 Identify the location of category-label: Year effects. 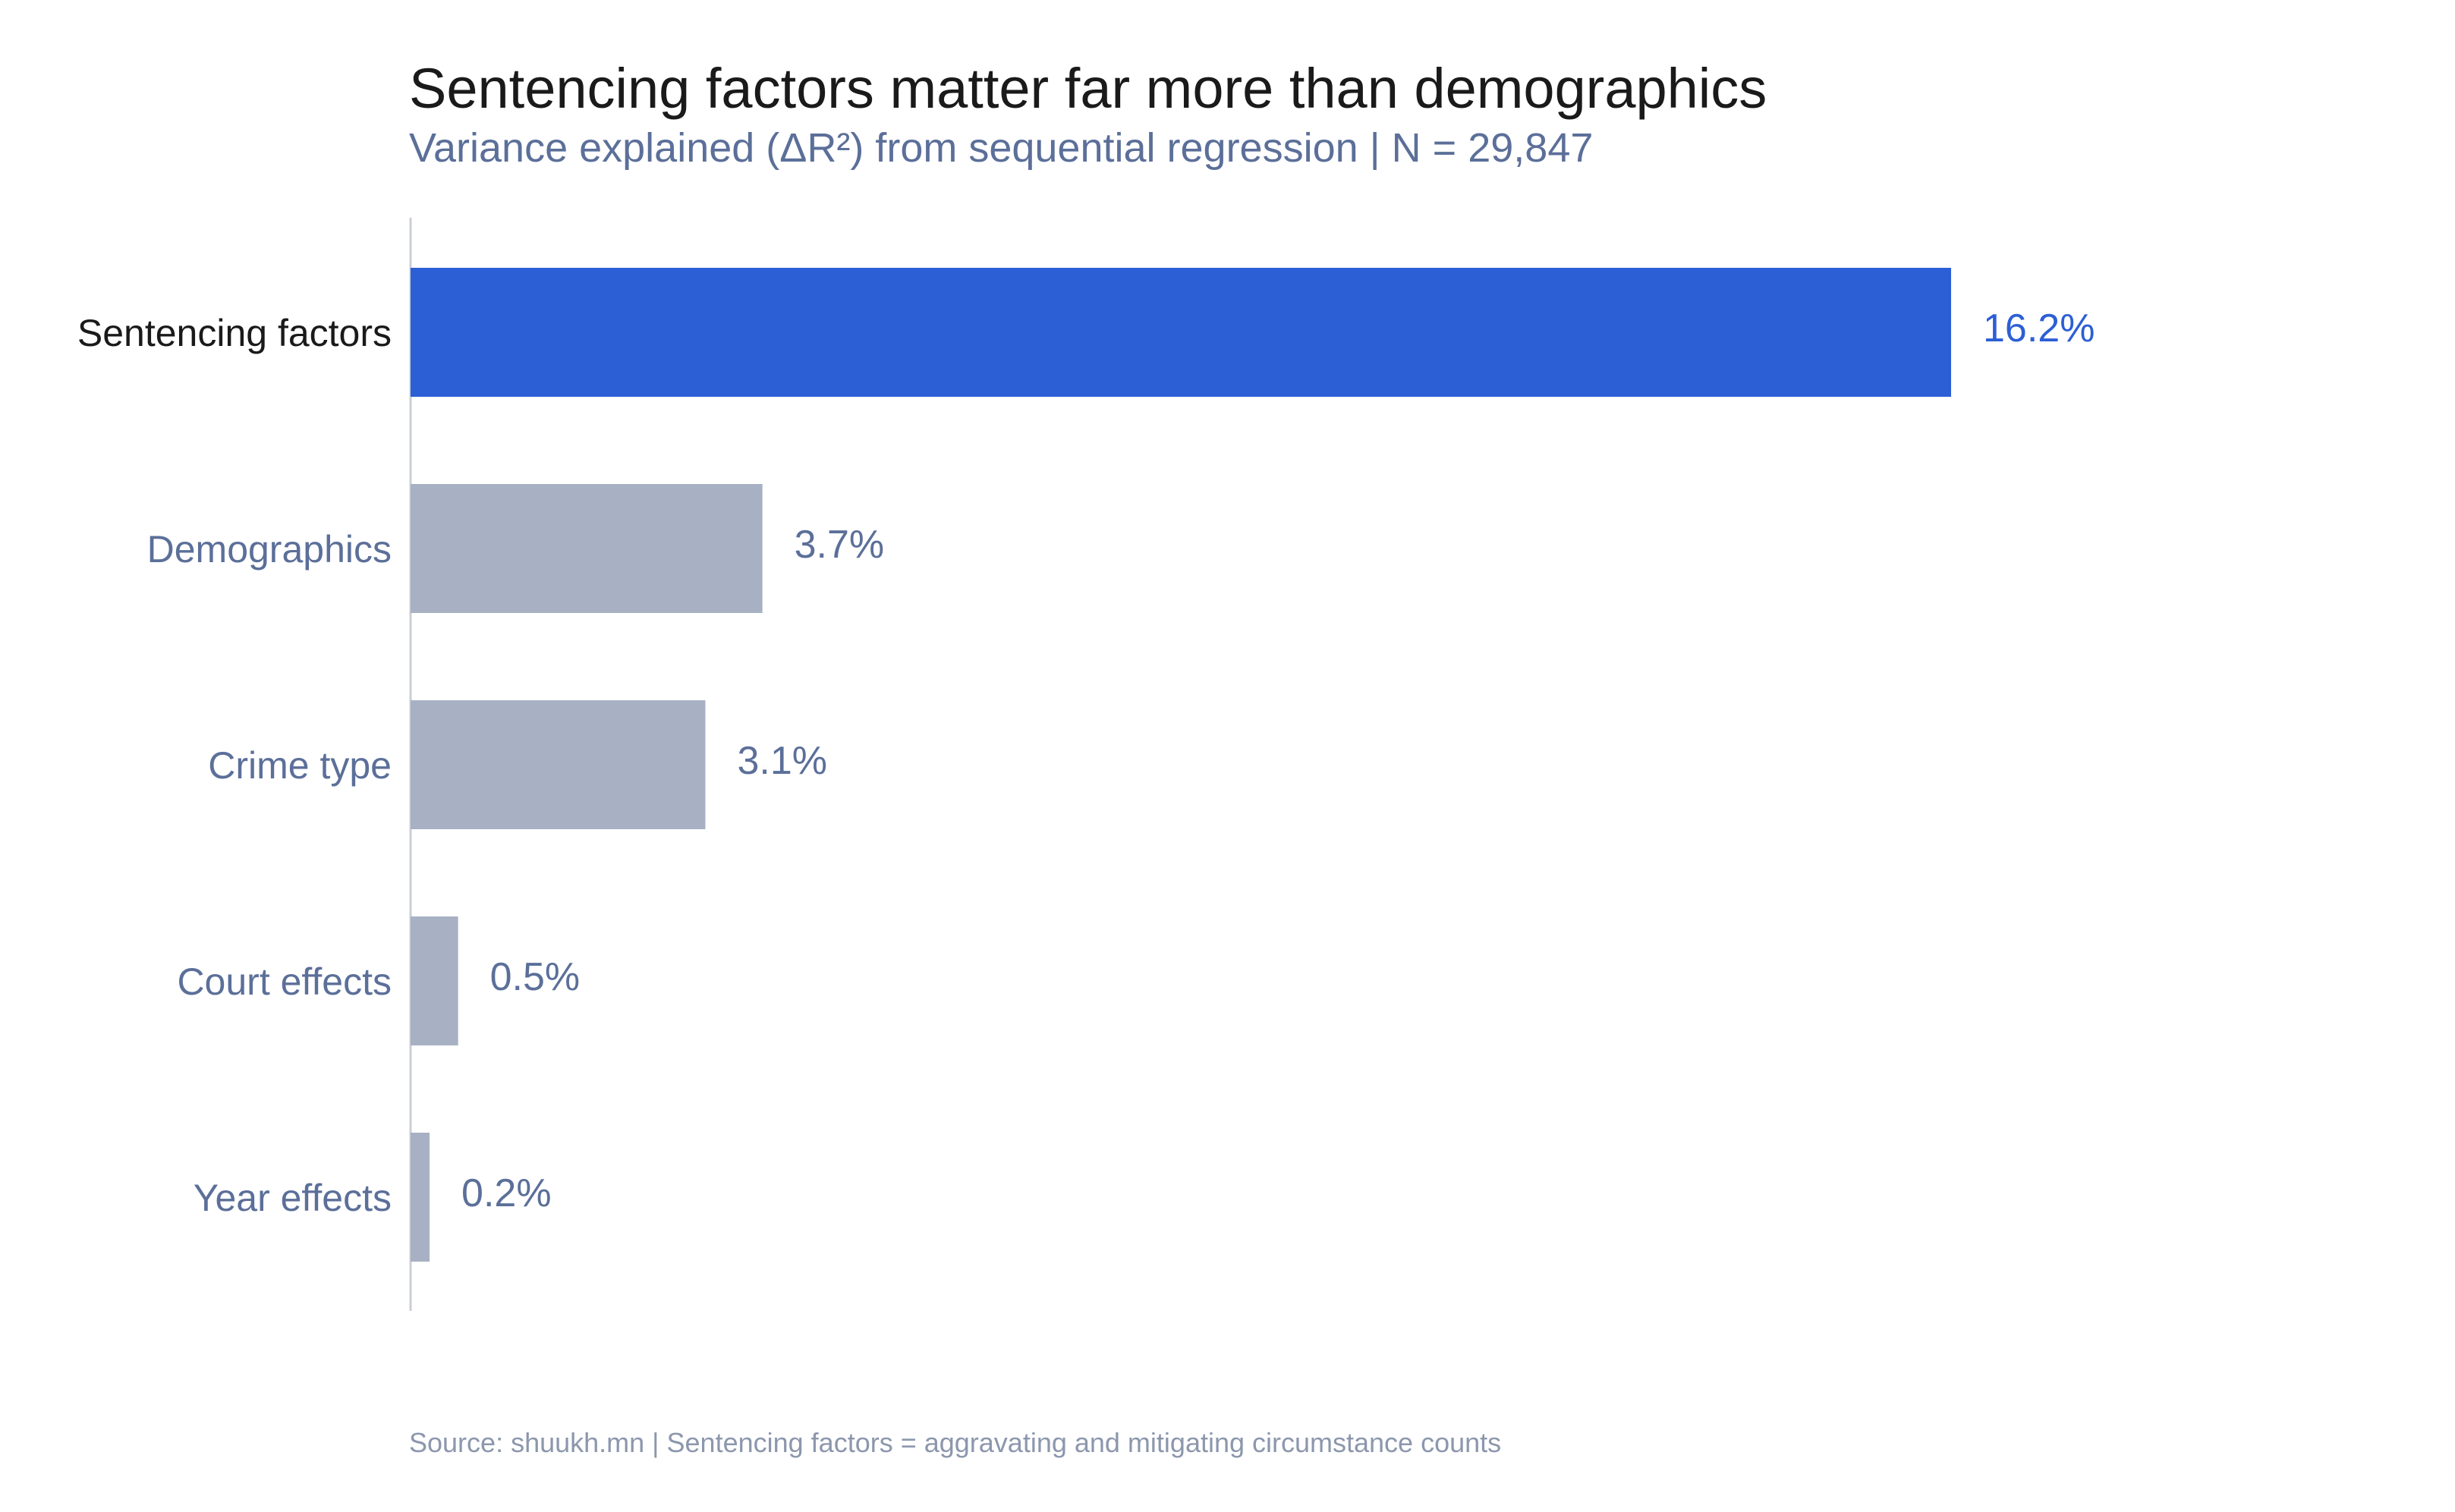
(293, 1198).